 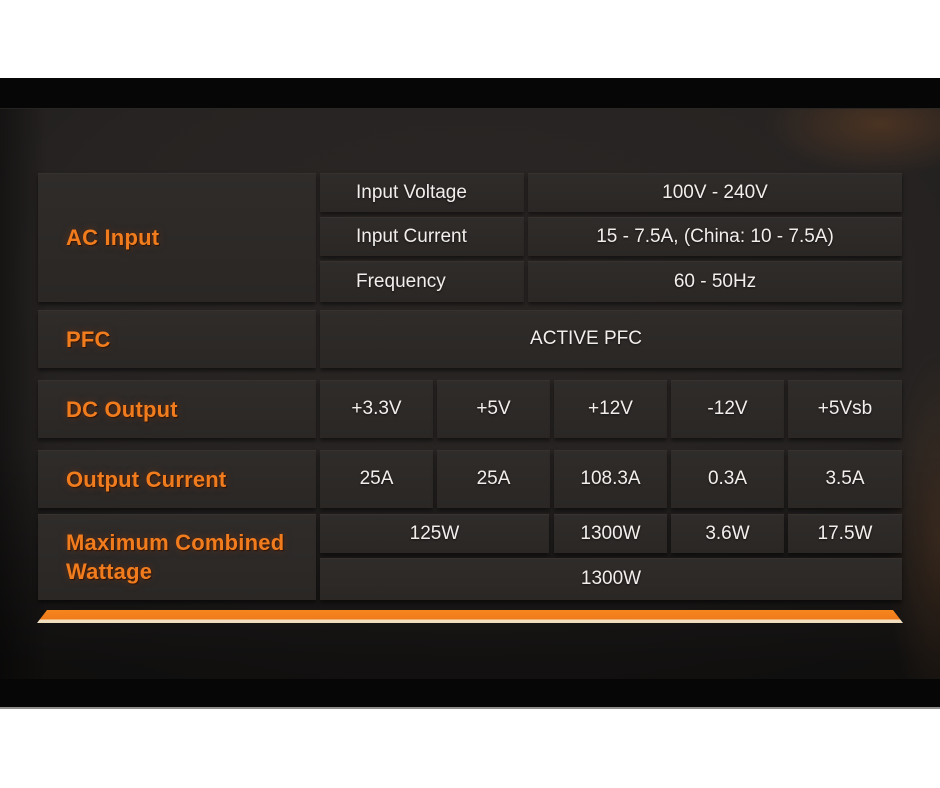 What do you see at coordinates (177, 557) in the screenshot?
I see `row-label-max-combined-wattage: Maximum Combined Wattage` at bounding box center [177, 557].